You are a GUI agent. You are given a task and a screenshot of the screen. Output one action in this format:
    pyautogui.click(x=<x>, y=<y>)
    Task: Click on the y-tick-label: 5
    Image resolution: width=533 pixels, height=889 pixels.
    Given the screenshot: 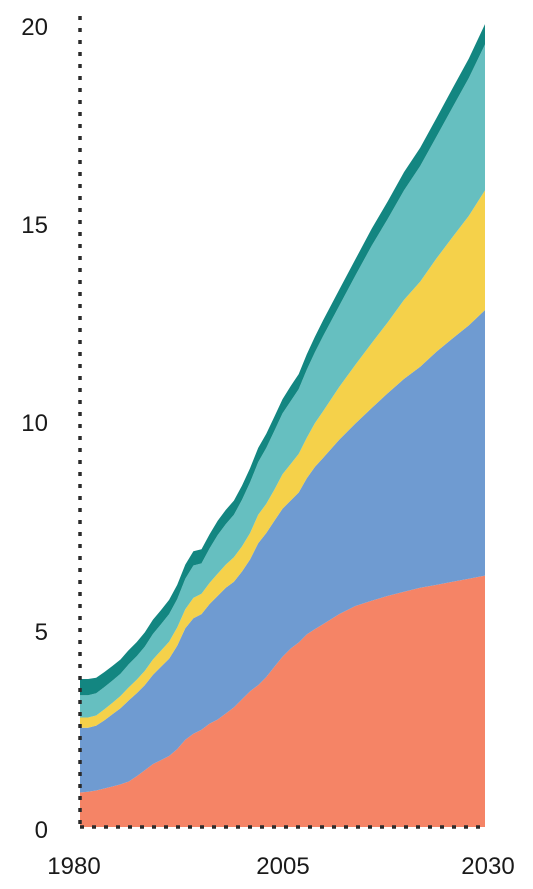 What is the action you would take?
    pyautogui.click(x=41, y=632)
    